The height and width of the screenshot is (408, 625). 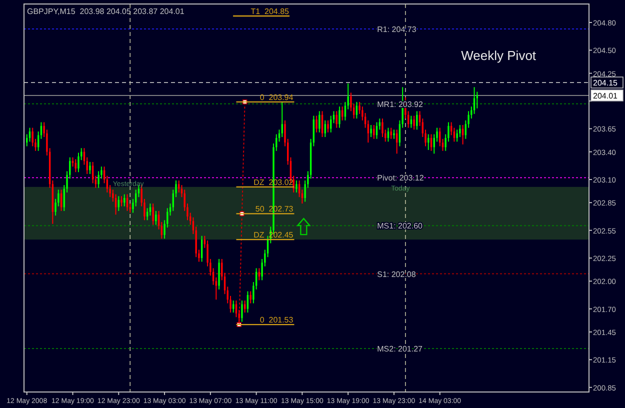 What do you see at coordinates (400, 226) in the screenshot?
I see `ref-line-label: MS1: 202.60` at bounding box center [400, 226].